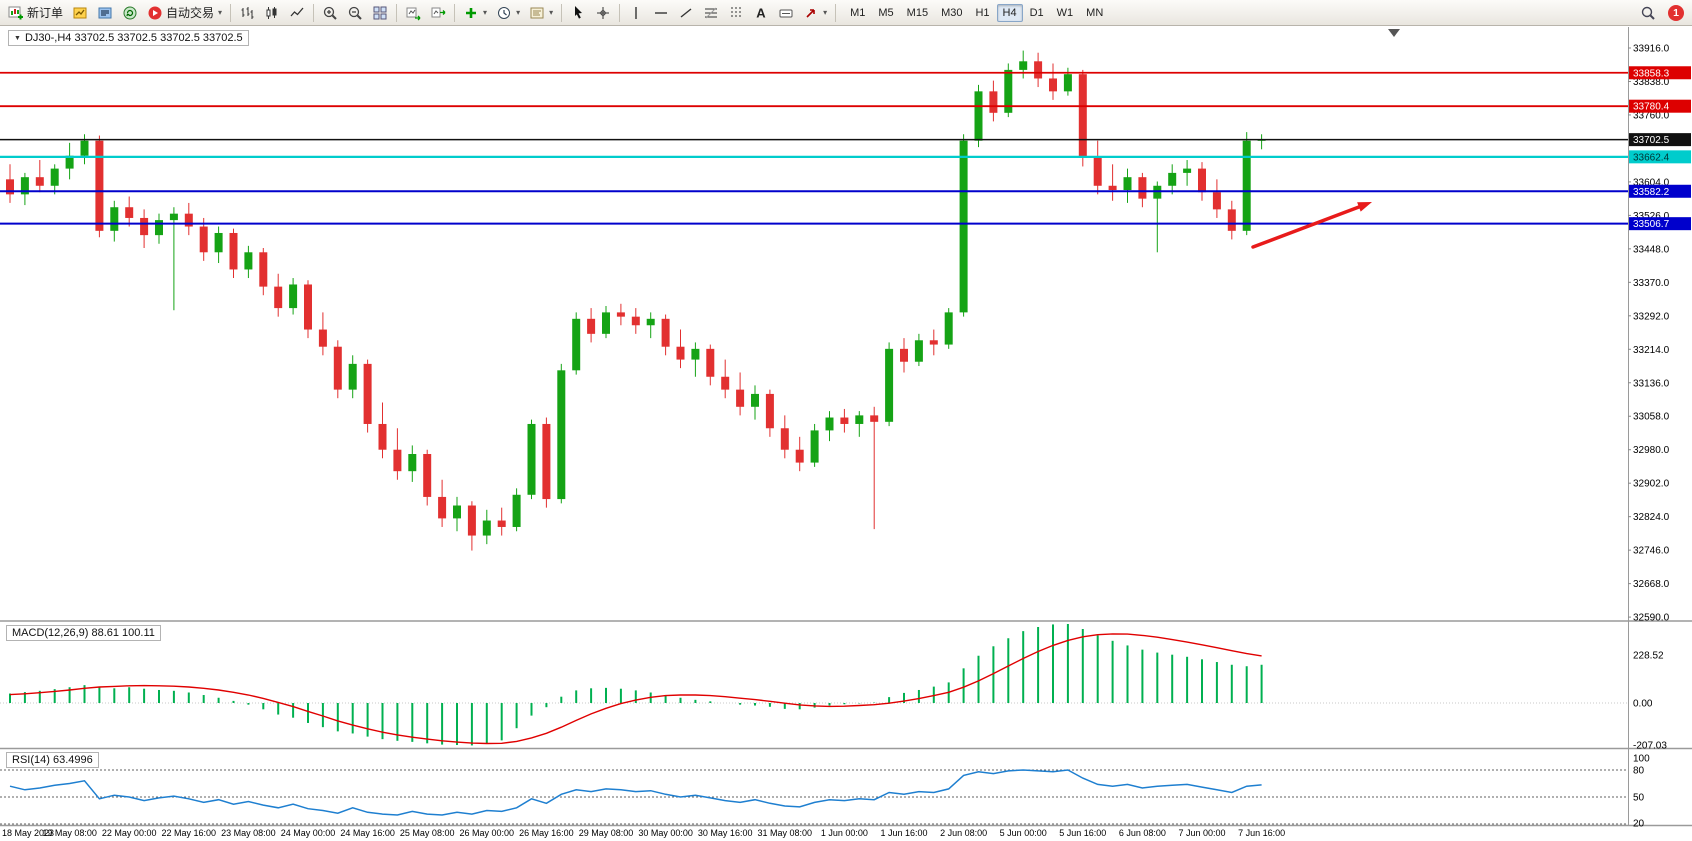  I want to click on auto-scroll-button, so click(413, 13).